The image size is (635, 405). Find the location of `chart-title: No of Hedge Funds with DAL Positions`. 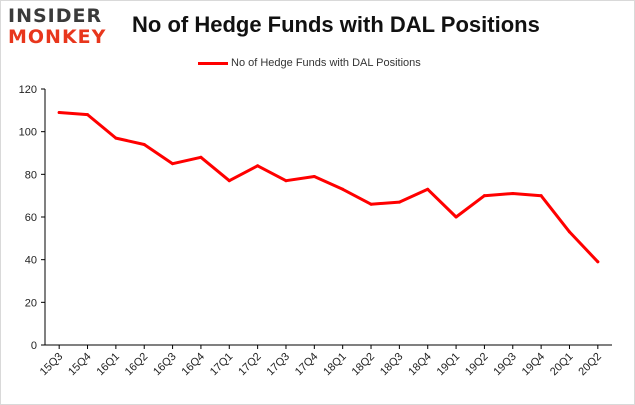

chart-title: No of Hedge Funds with DAL Positions is located at coordinates (336, 24).